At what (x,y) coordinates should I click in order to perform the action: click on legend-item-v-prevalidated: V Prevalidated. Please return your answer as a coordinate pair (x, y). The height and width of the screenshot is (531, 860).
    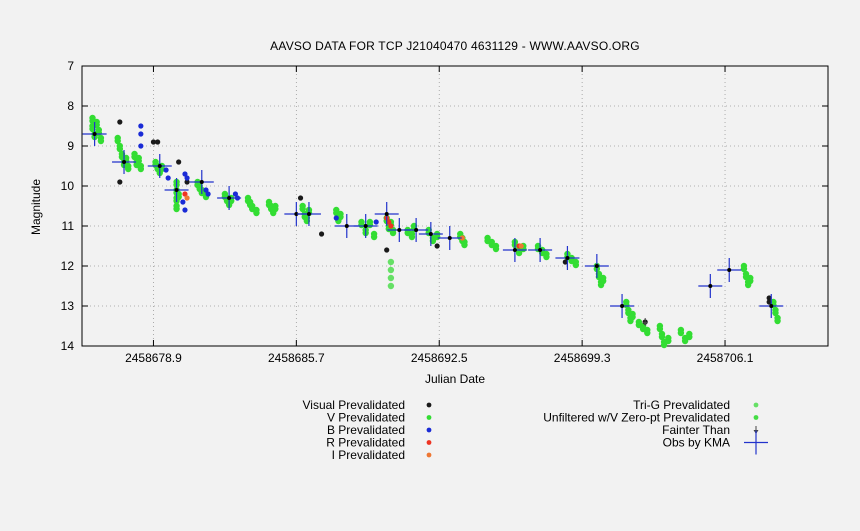
    Looking at the image, I should click on (379, 418).